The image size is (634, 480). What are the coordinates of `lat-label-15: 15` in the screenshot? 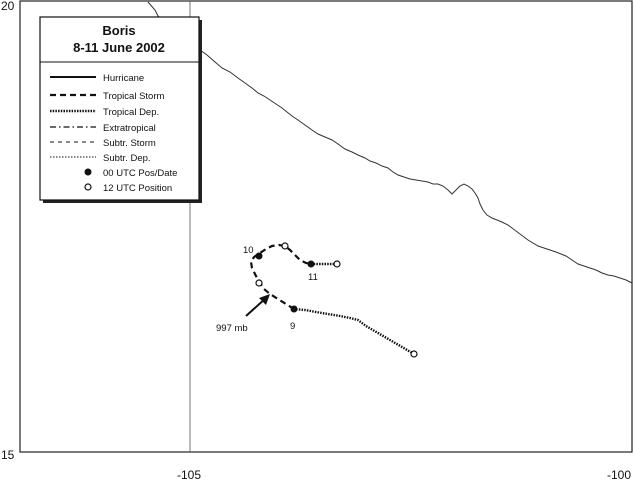 It's located at (8, 455).